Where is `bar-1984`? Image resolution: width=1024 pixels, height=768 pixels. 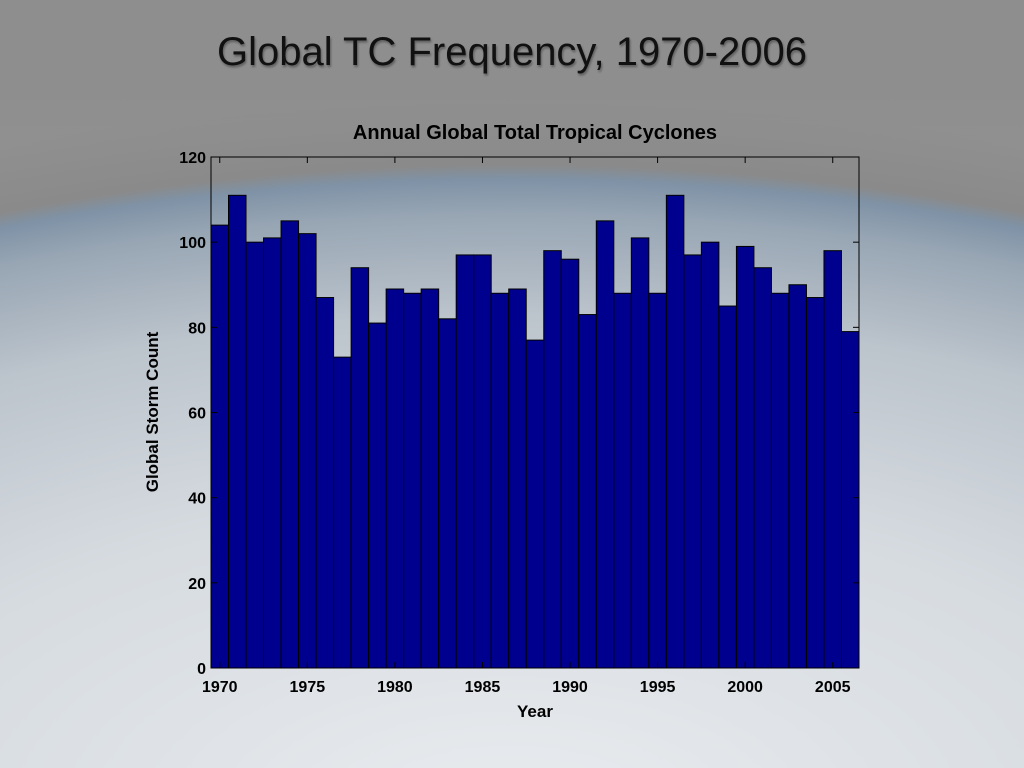 bar-1984 is located at coordinates (465, 461).